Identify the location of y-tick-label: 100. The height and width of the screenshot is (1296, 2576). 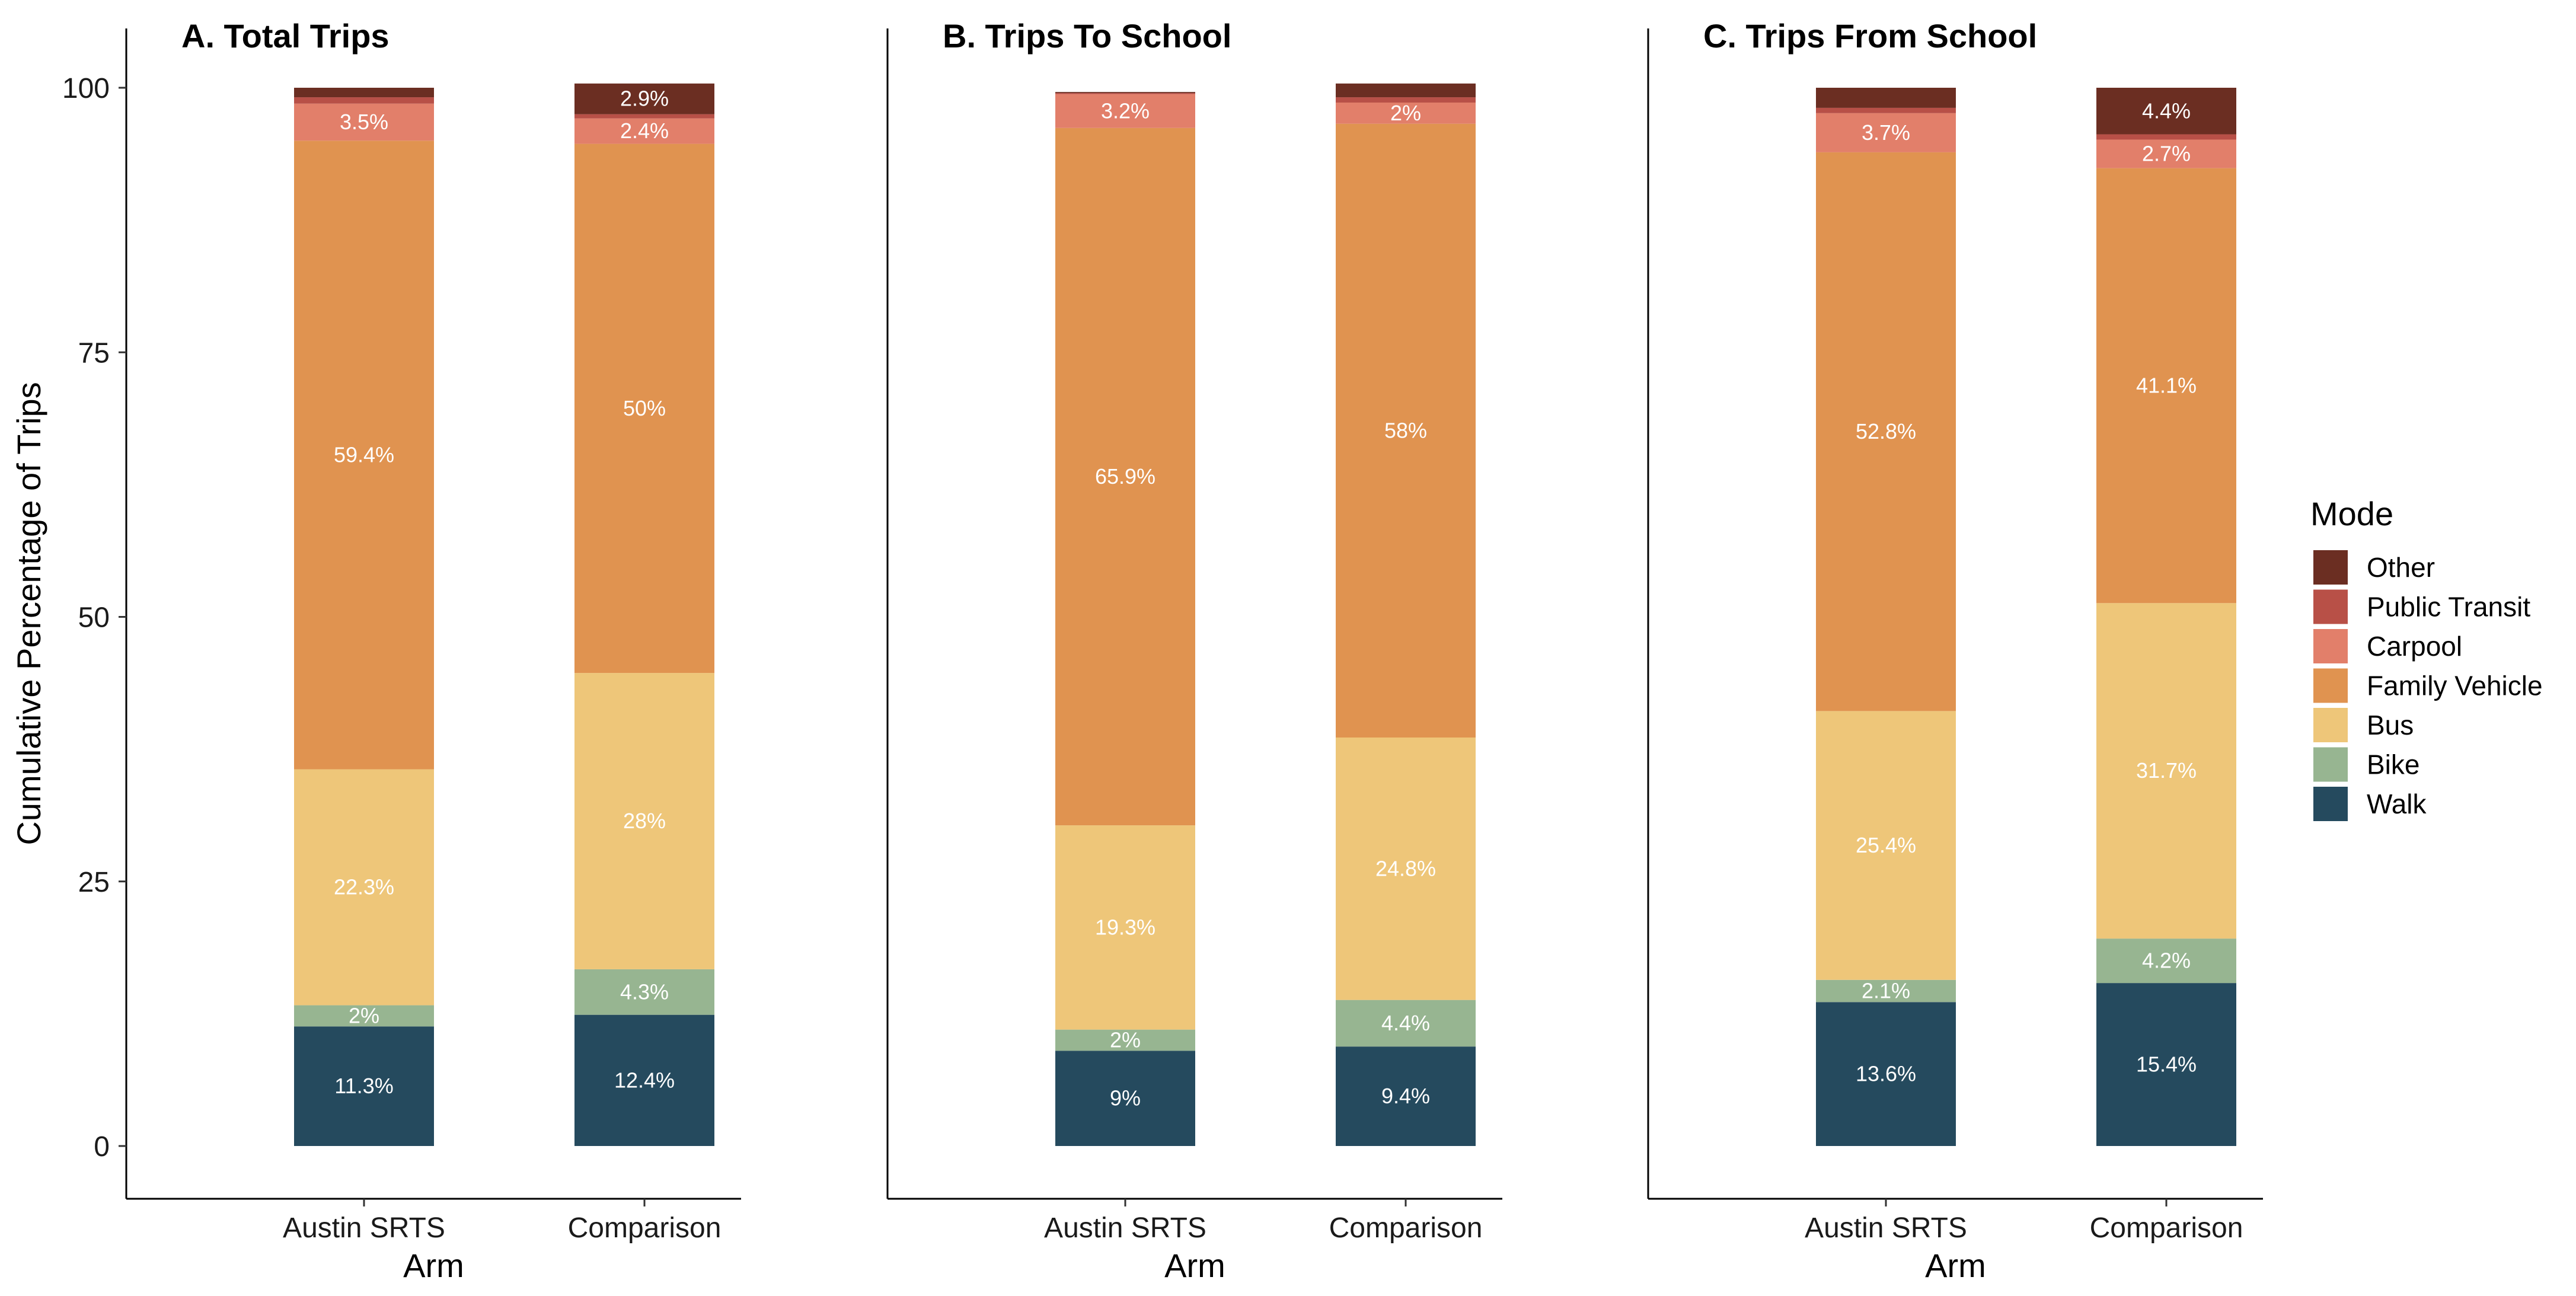
(86, 88).